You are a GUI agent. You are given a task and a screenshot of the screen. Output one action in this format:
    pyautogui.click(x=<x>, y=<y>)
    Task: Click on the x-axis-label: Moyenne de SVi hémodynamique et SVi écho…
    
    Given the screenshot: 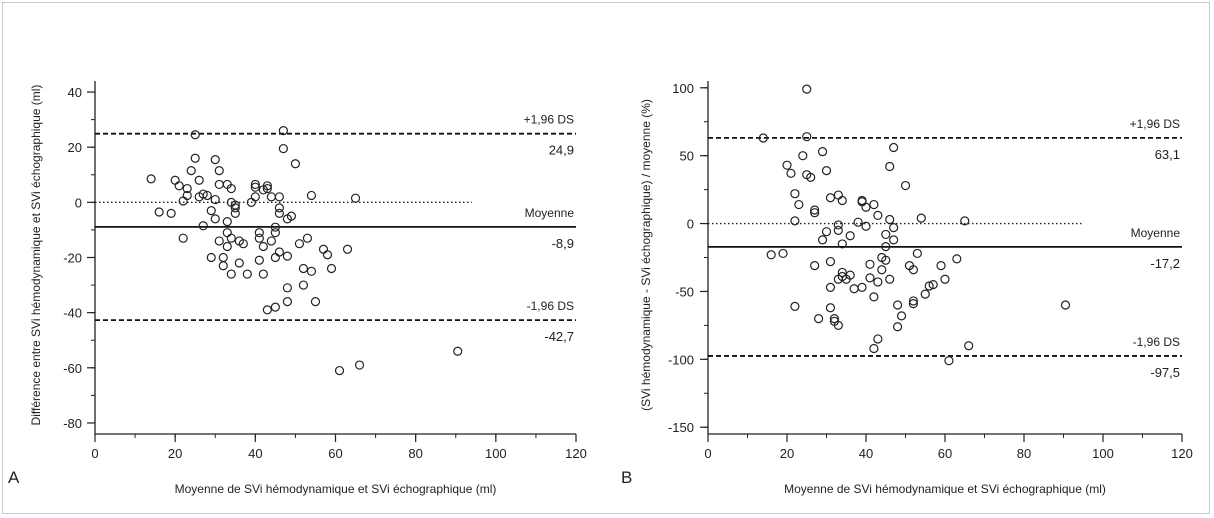 What is the action you would take?
    pyautogui.click(x=945, y=489)
    